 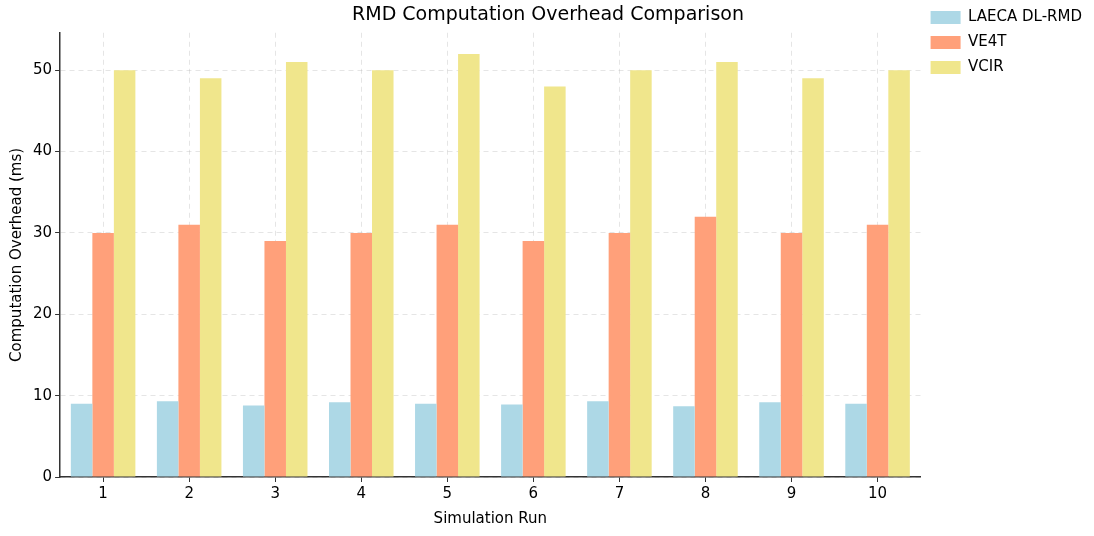 I want to click on legend-label: LAECA DL-RMD, so click(x=1025, y=16).